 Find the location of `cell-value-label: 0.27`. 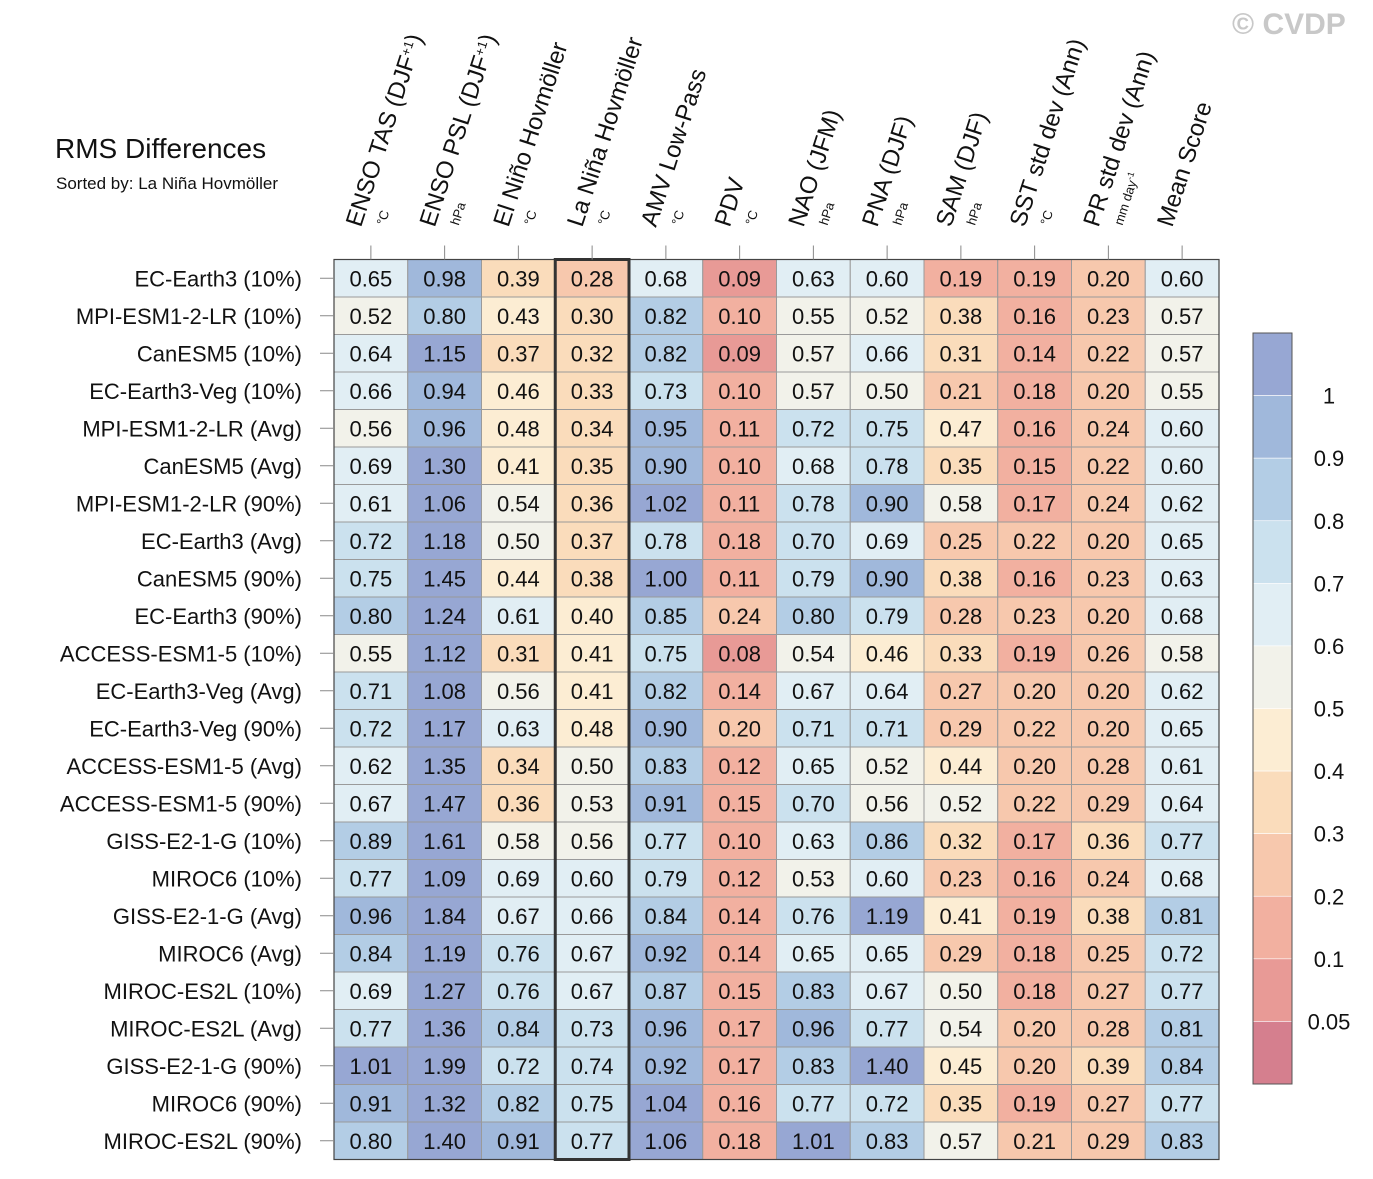

cell-value-label: 0.27 is located at coordinates (960, 691).